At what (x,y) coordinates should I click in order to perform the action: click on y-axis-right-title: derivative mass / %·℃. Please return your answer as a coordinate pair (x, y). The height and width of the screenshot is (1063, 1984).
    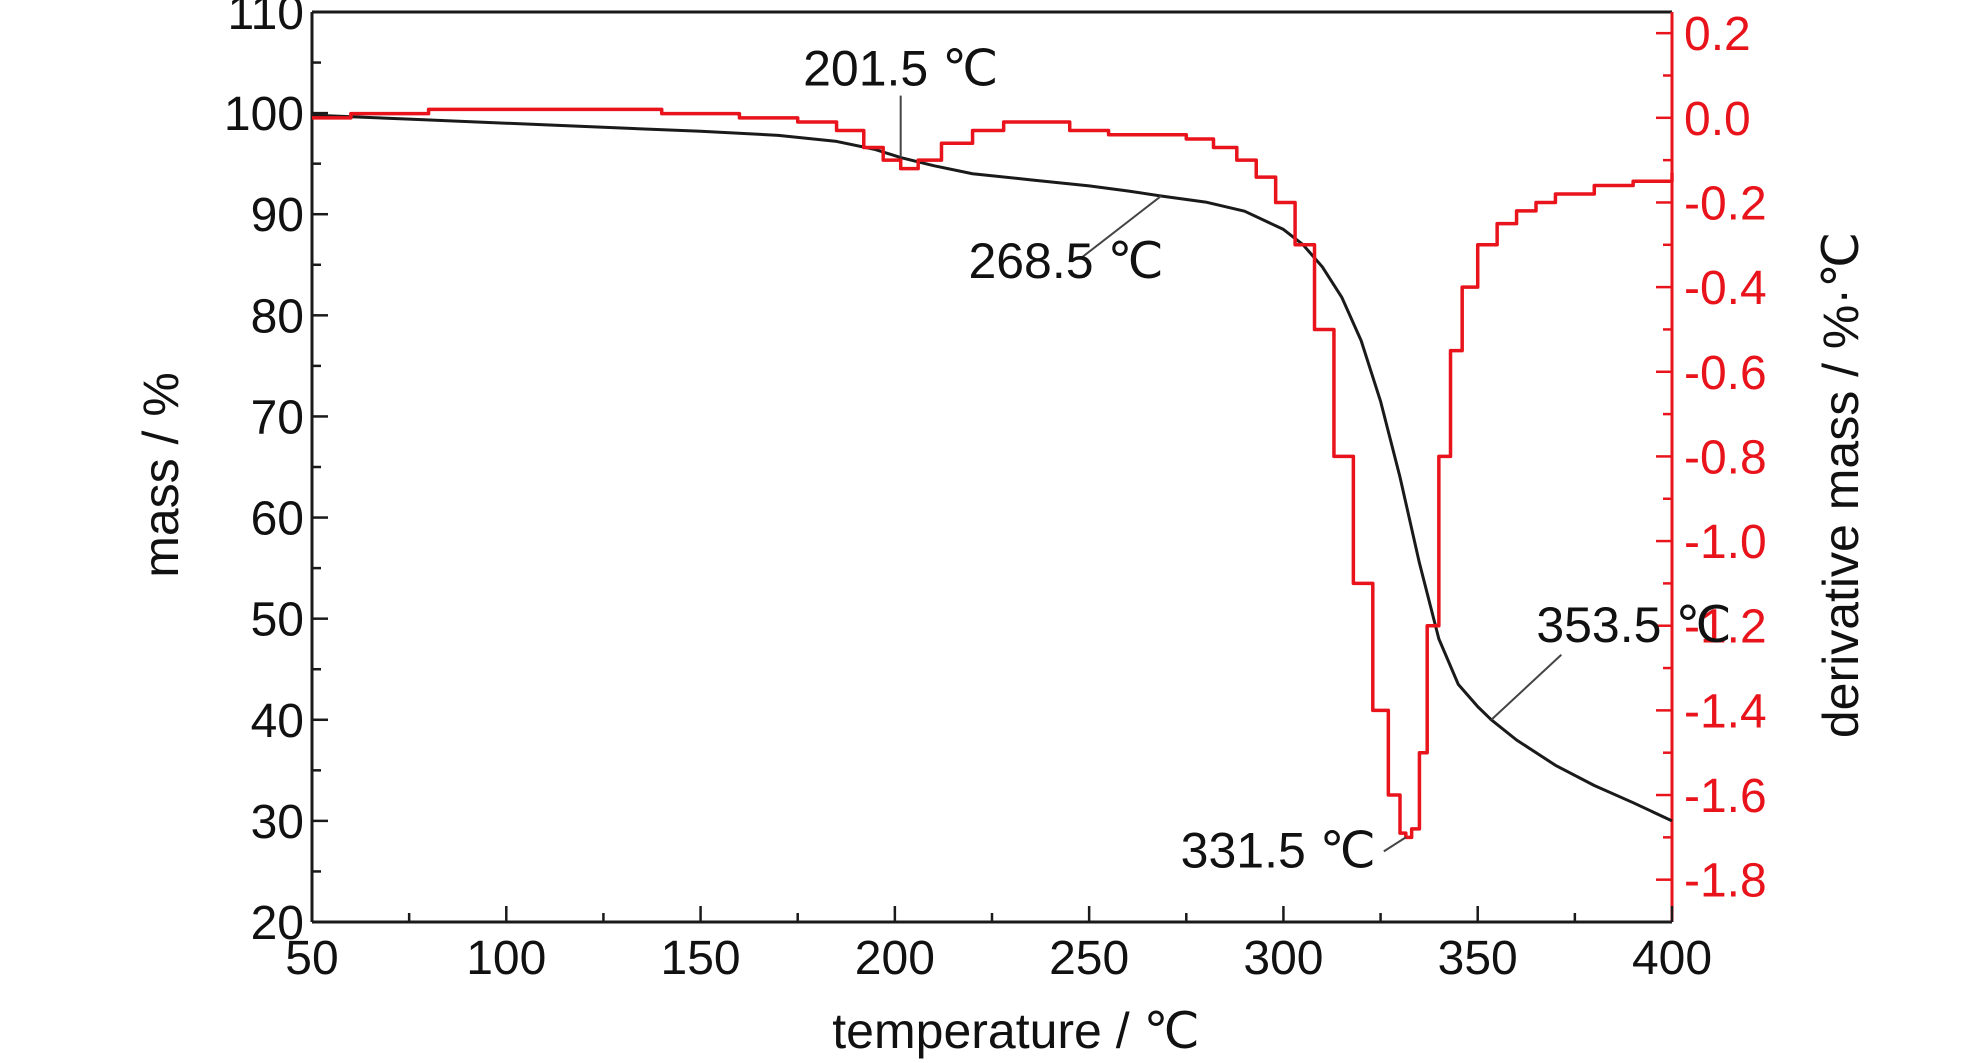
    Looking at the image, I should click on (1841, 485).